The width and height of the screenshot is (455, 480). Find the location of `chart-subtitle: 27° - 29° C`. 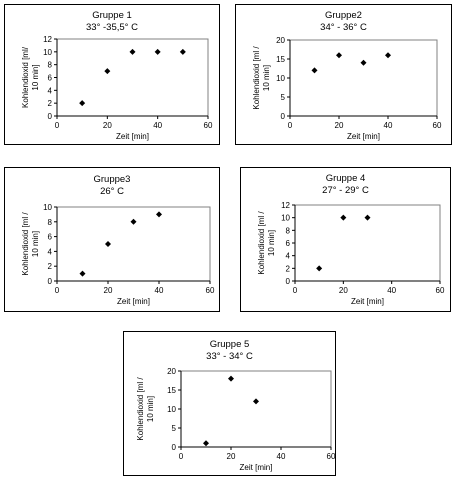

chart-subtitle: 27° - 29° C is located at coordinates (345, 190).